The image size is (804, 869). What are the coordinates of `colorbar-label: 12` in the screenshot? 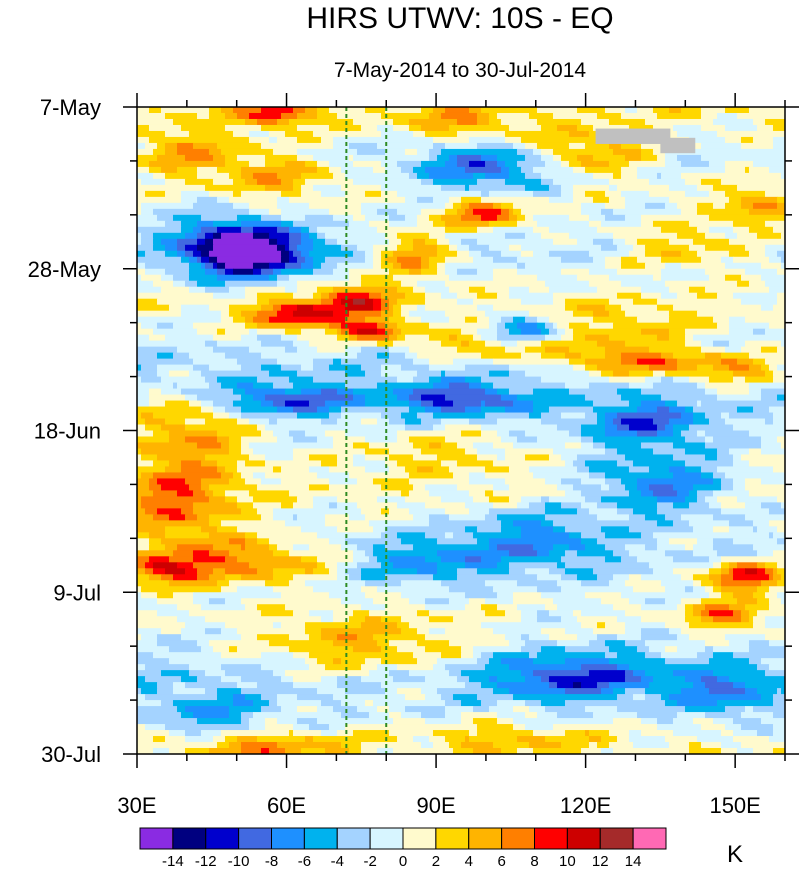 It's located at (600, 861).